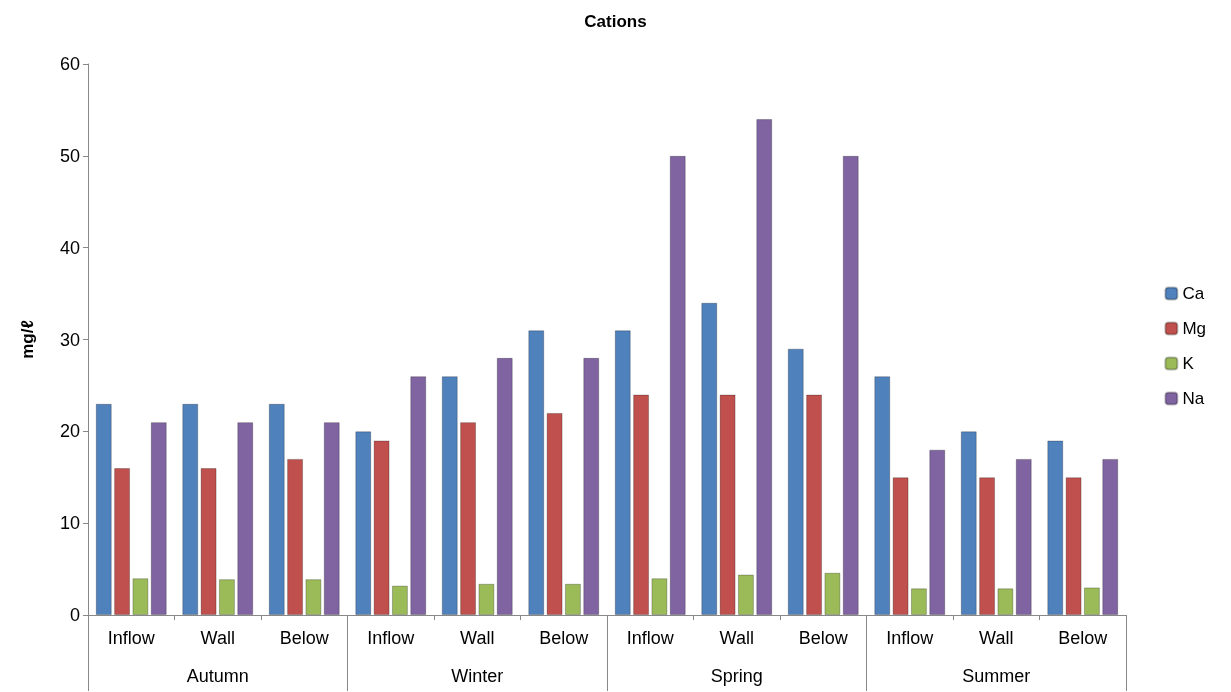 Image resolution: width=1231 pixels, height=692 pixels. I want to click on y-tick-label: 10, so click(69, 523).